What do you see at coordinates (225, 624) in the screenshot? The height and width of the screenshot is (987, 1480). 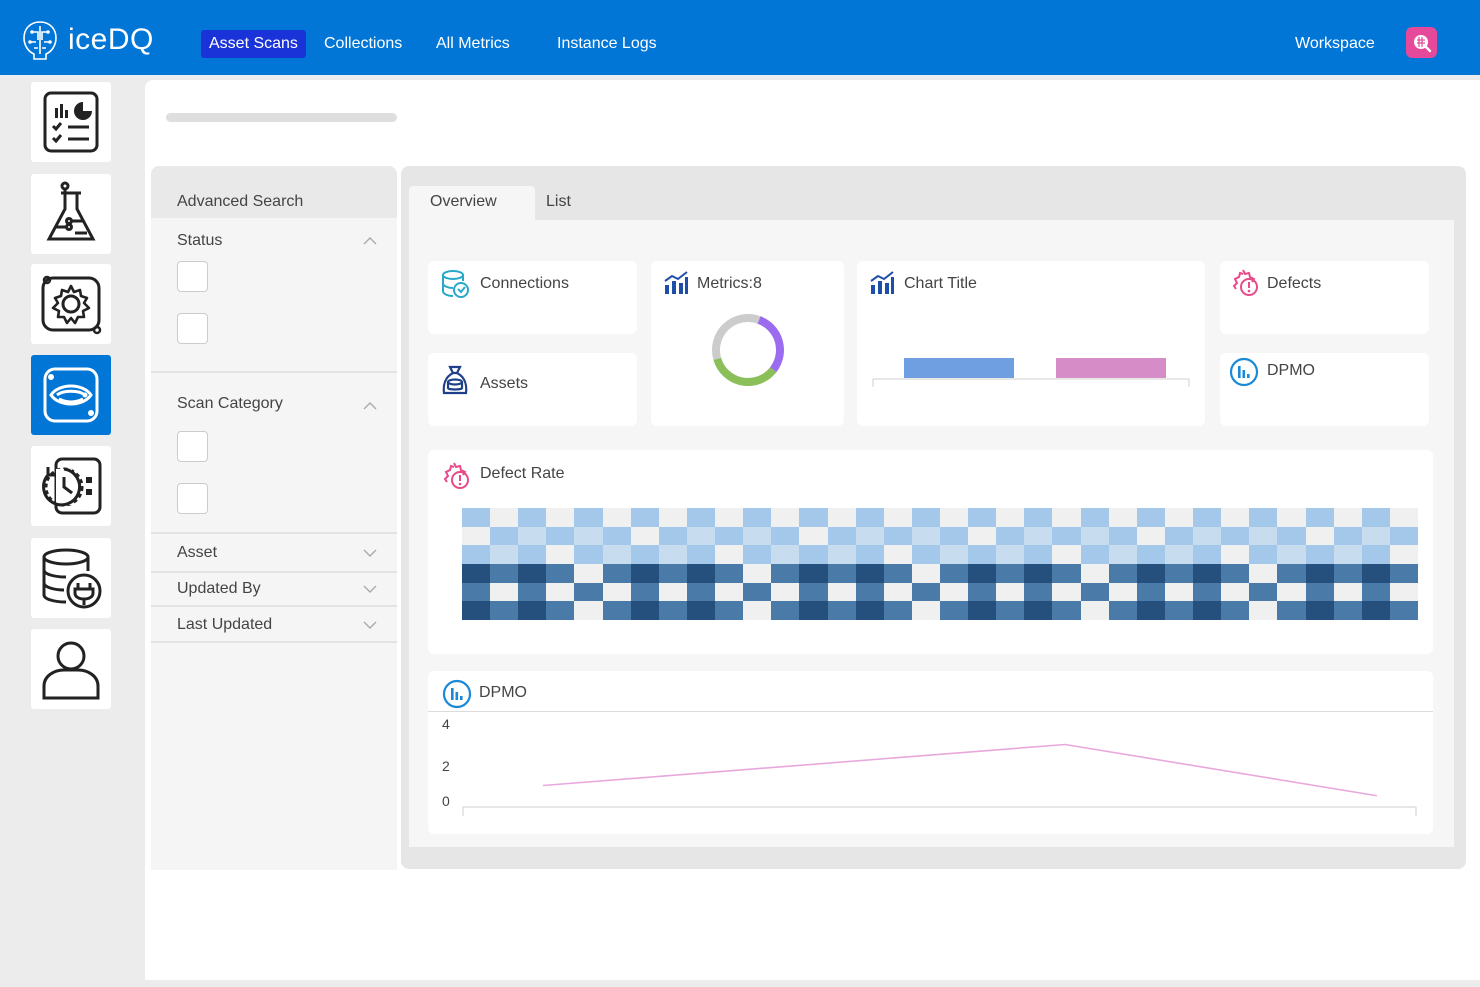 I see `last-updated-filter-label: Last Updated` at bounding box center [225, 624].